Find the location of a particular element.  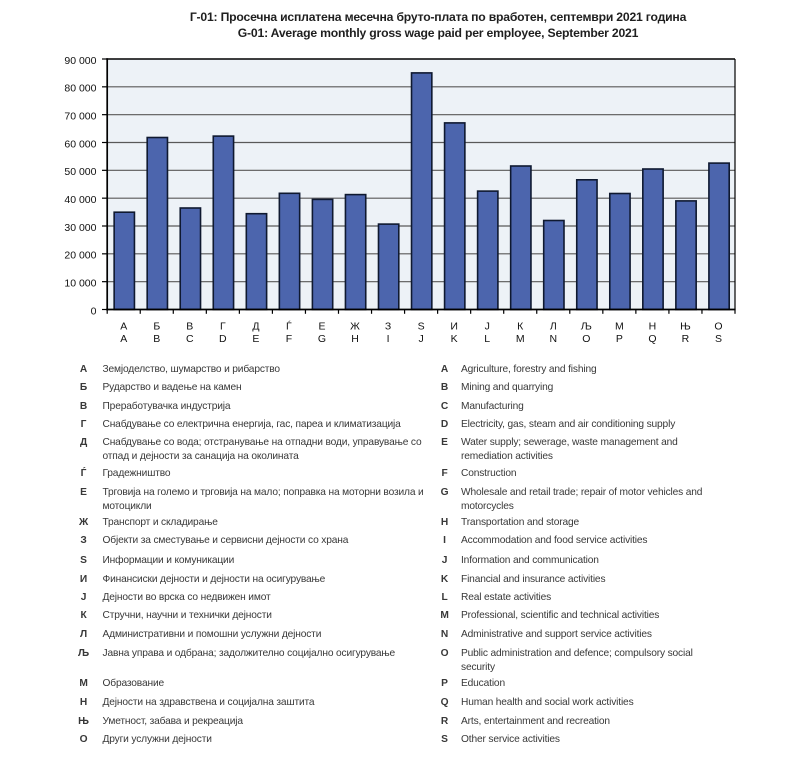

svg-text: 10 000 is located at coordinates (80, 284).